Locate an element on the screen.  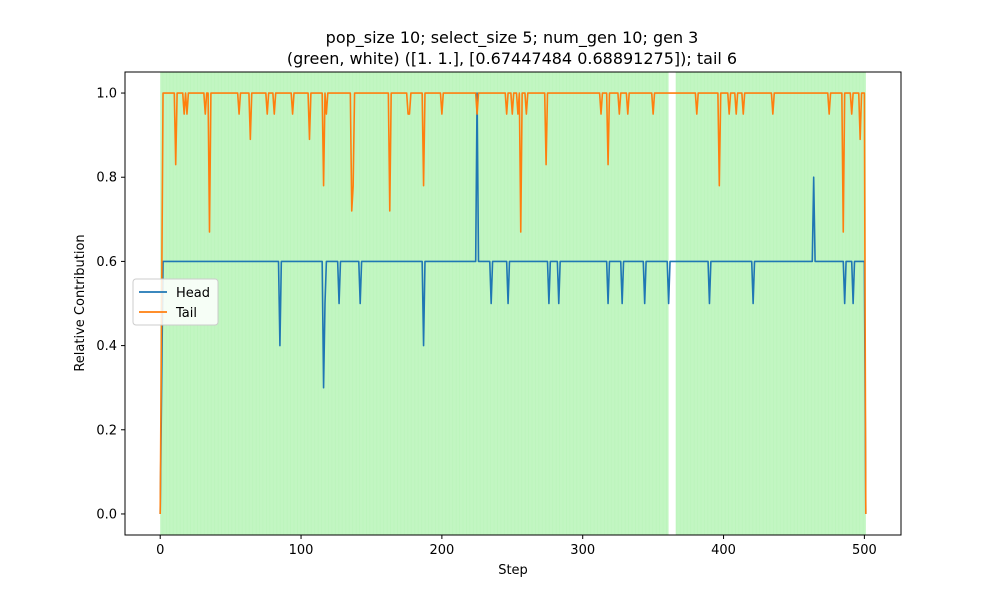
y-axis-label: Relative Contribution is located at coordinates (80, 302).